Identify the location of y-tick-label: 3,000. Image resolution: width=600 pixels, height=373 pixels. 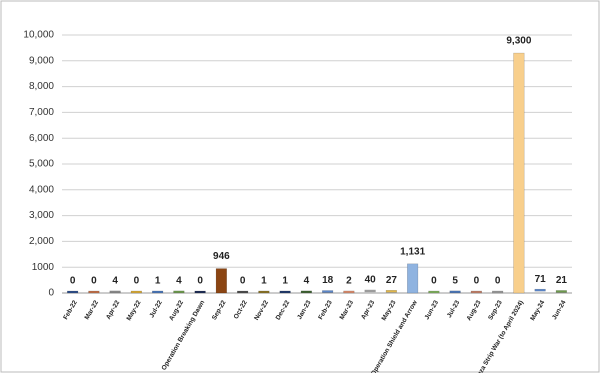
(41, 215).